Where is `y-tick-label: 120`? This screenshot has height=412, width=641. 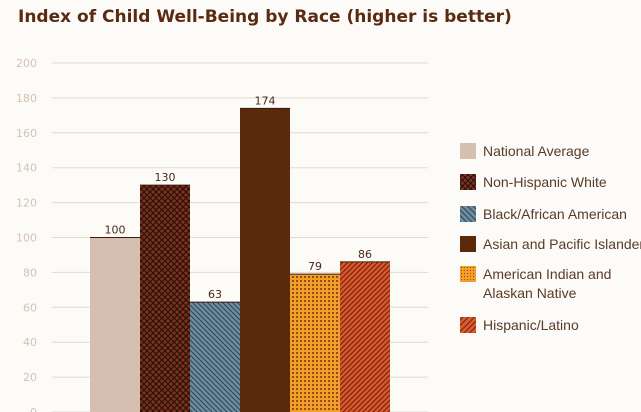
y-tick-label: 120 is located at coordinates (26, 203).